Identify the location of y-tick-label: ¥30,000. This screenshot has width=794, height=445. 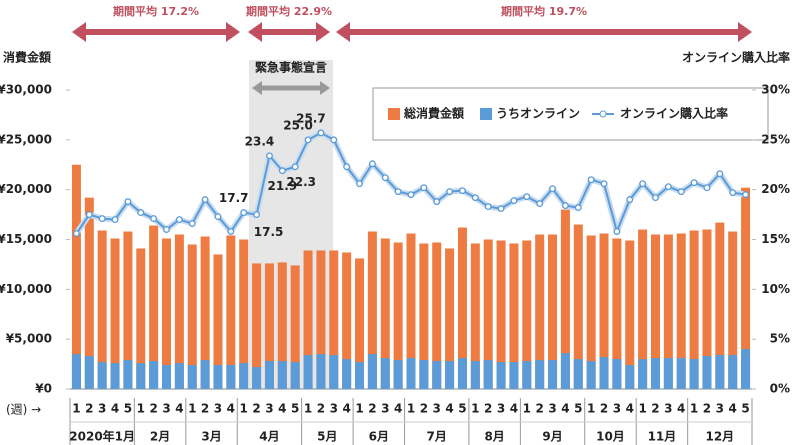
(26, 90).